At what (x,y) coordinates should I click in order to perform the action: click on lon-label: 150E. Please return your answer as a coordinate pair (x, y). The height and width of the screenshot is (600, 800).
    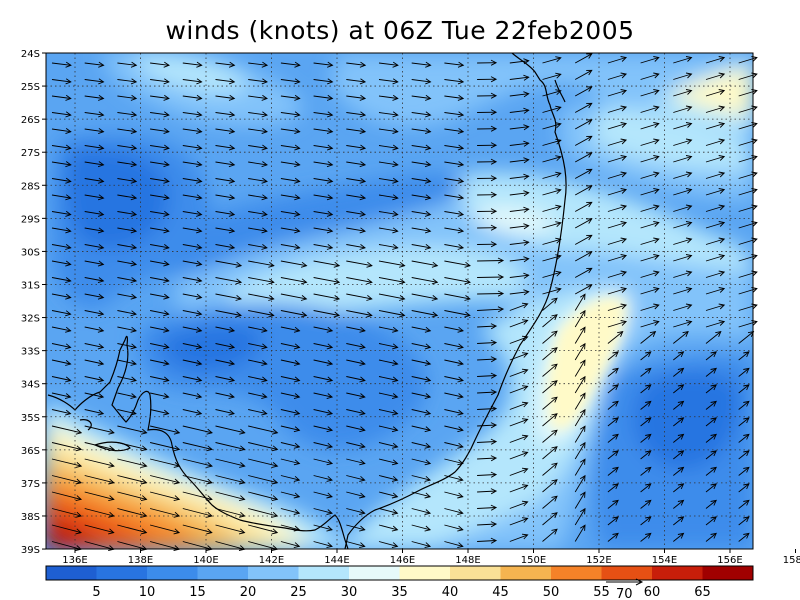
    Looking at the image, I should click on (533, 560).